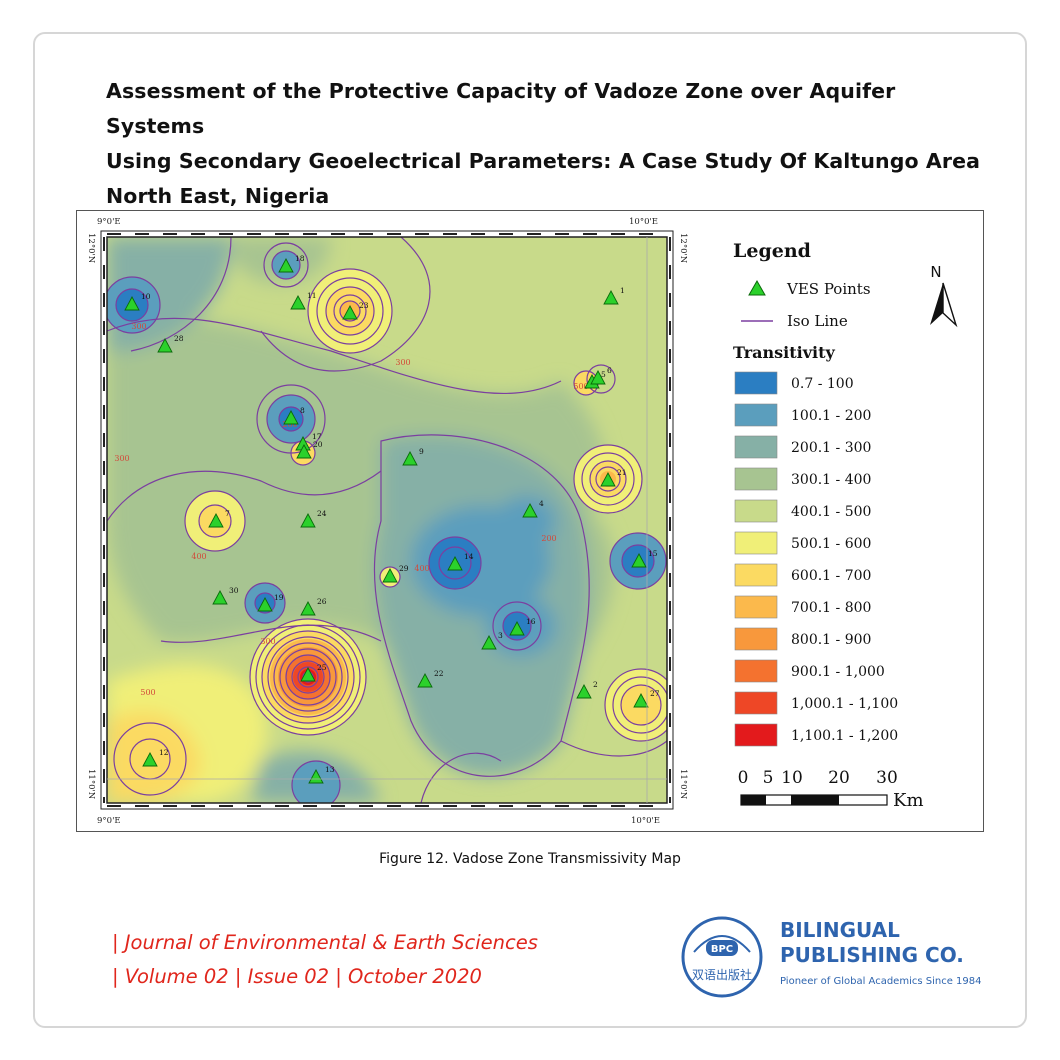 The width and height of the screenshot is (1060, 1060). Describe the element at coordinates (364, 305) in the screenshot. I see `ves-point-label: 23` at that location.